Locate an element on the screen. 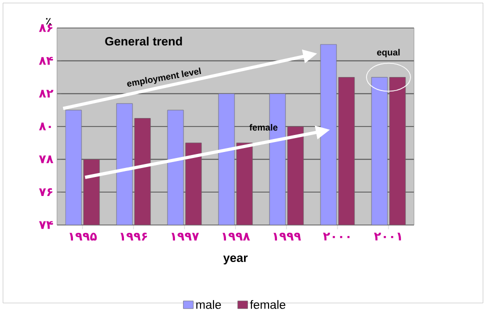  annotation: employment level is located at coordinates (164, 77).